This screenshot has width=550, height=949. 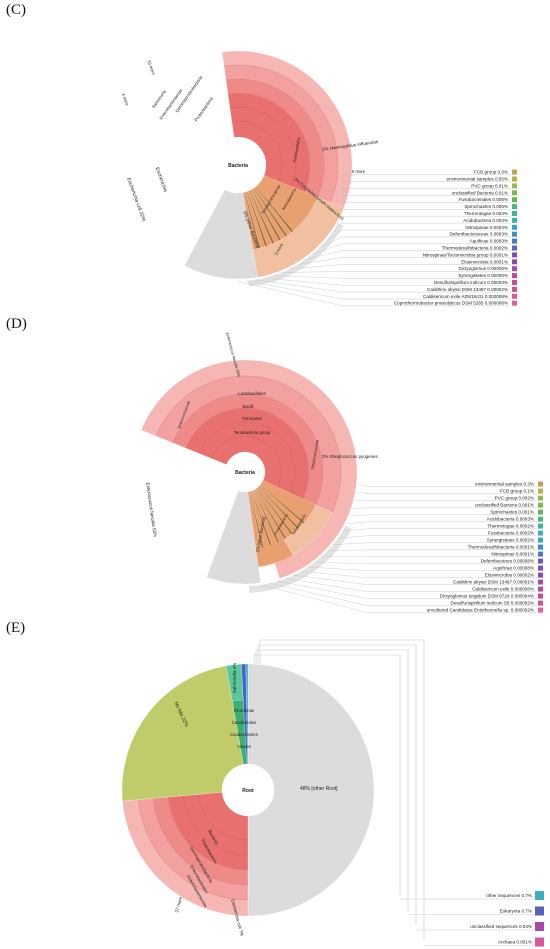 I want to click on legend-label: unclassified Bacteria 0.001%, so click(x=504, y=505).